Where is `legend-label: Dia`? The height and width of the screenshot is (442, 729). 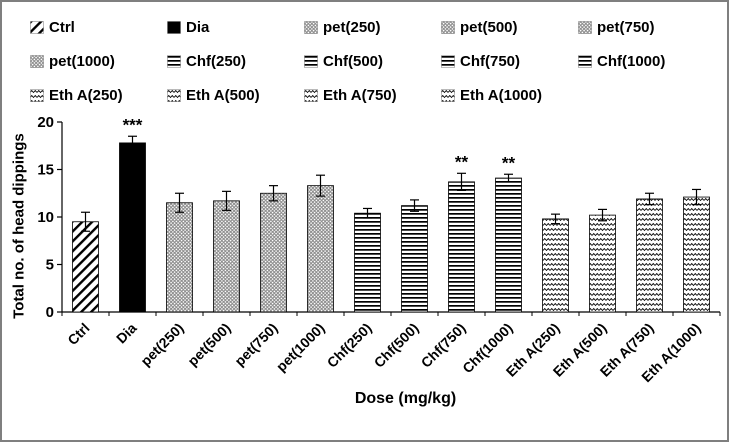
legend-label: Dia is located at coordinates (198, 27).